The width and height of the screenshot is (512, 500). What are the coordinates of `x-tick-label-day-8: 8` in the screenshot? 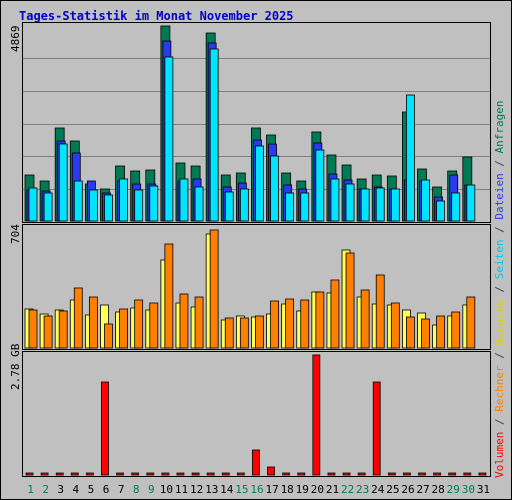 It's located at (136, 489).